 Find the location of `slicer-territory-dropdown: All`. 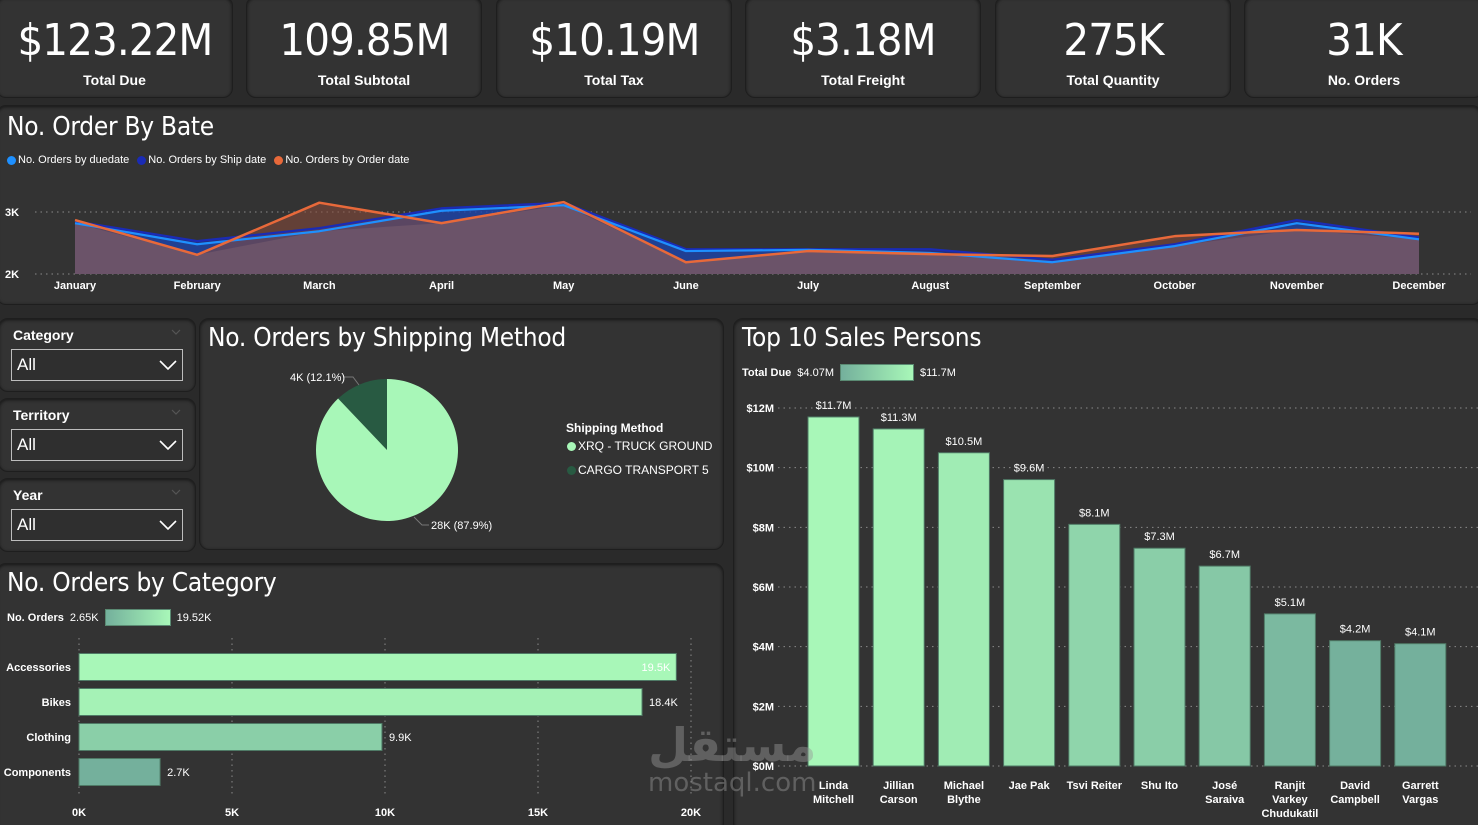

slicer-territory-dropdown: All is located at coordinates (97, 445).